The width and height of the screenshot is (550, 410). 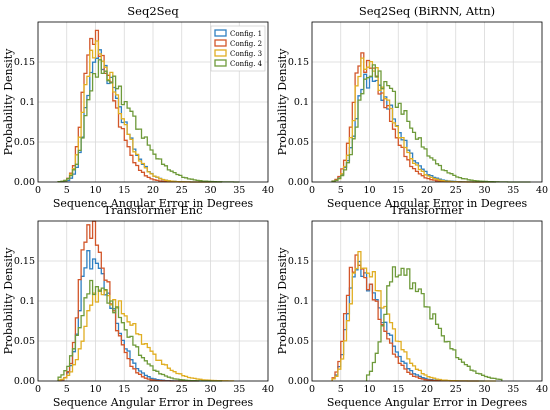 What do you see at coordinates (246, 44) in the screenshot?
I see `legend-entry: Config. 2` at bounding box center [246, 44].